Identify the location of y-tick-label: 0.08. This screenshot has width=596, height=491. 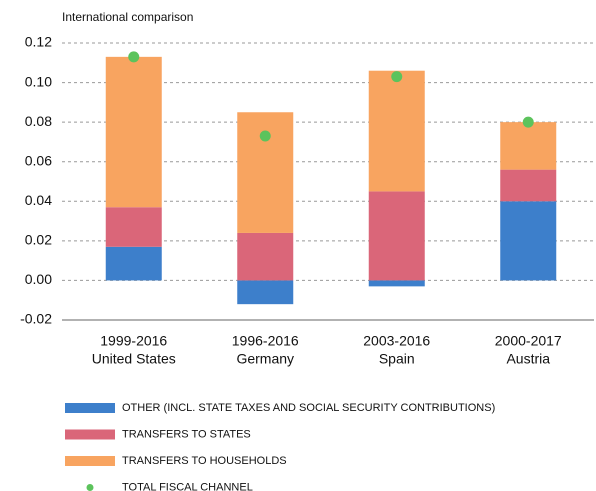
(38, 121).